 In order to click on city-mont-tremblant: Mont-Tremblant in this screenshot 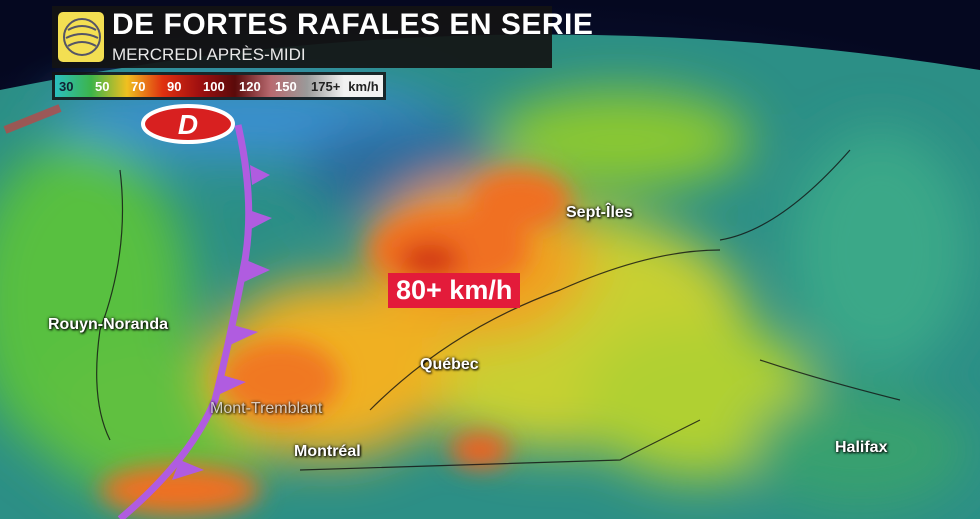, I will do `click(266, 408)`.